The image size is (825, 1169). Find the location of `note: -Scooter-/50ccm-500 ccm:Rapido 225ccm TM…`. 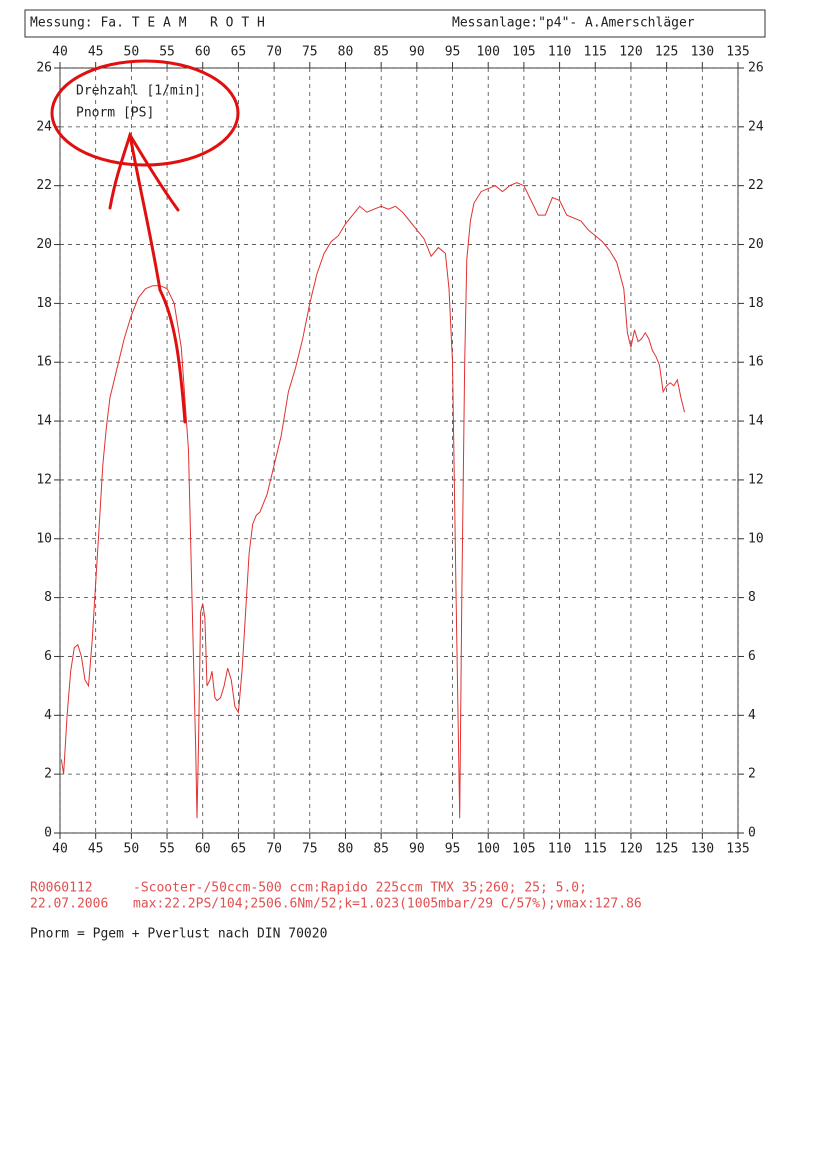

note: -Scooter-/50ccm-500 ccm:Rapido 225ccm TM… is located at coordinates (360, 888).